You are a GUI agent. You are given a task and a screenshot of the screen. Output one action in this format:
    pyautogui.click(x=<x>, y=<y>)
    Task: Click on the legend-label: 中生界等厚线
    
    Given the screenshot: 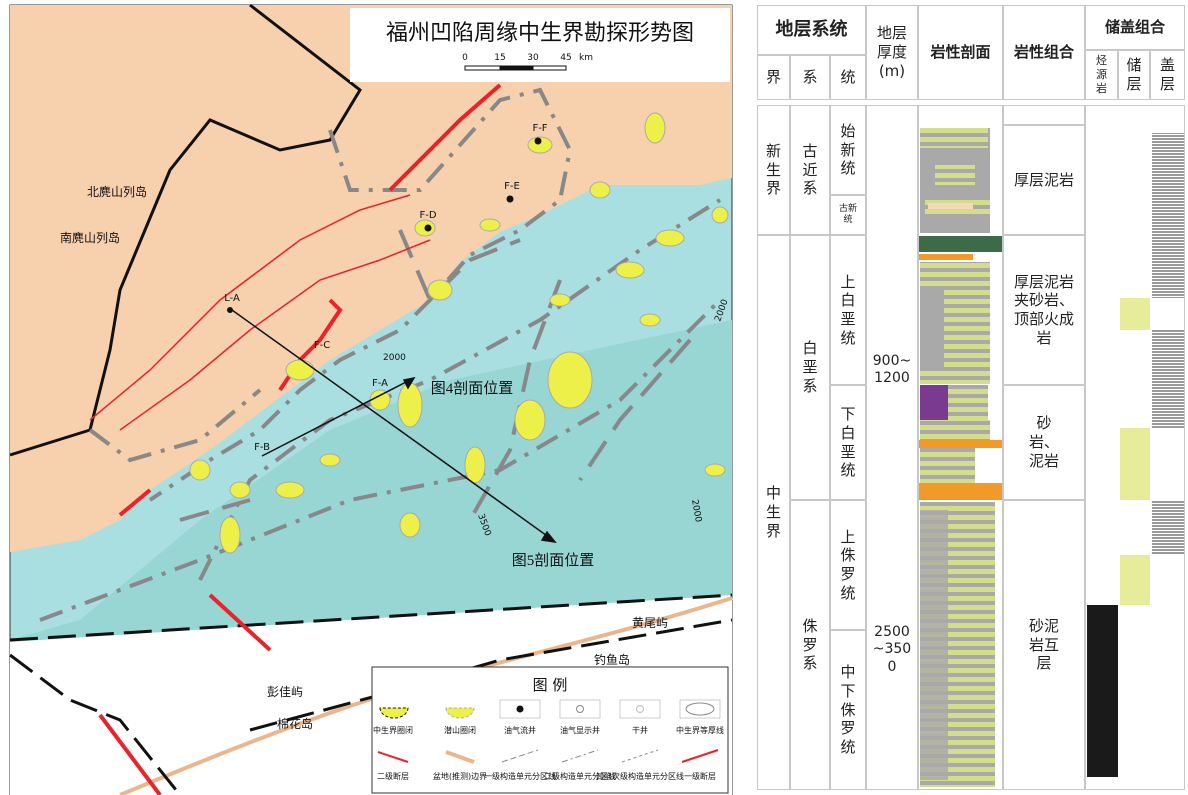 What is the action you would take?
    pyautogui.click(x=700, y=730)
    